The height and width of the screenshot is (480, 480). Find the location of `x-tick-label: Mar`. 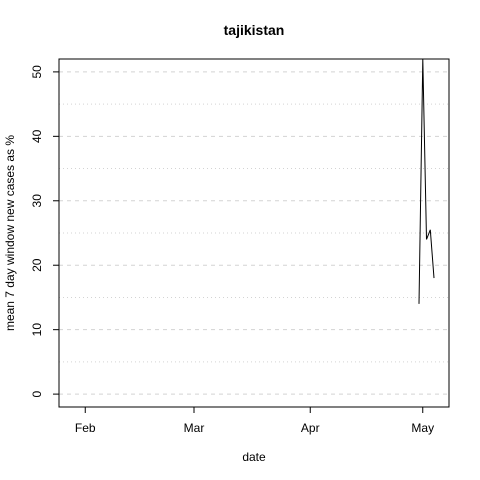

x-tick-label: Mar is located at coordinates (194, 428).